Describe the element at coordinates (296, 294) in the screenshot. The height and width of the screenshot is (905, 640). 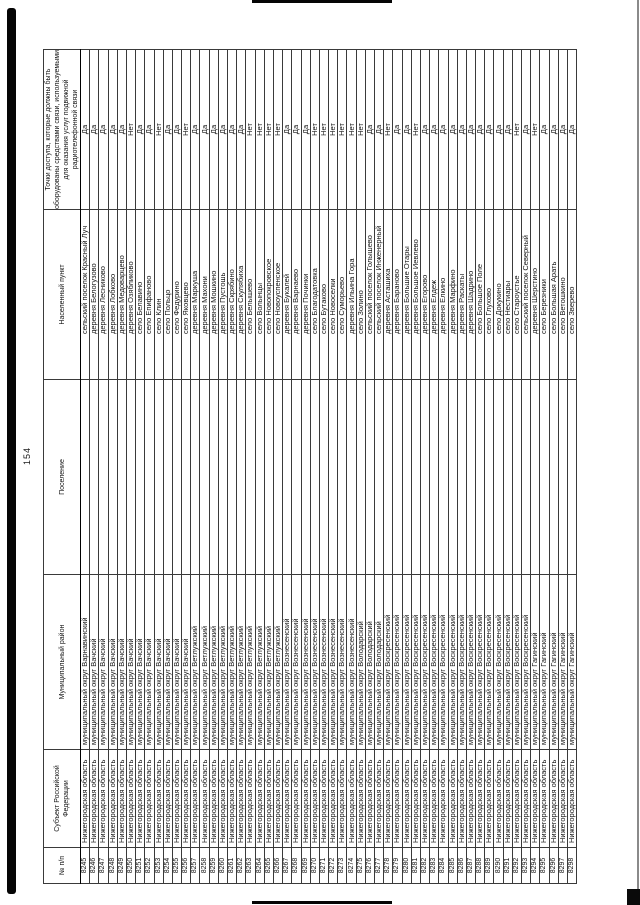
I see `cell-locality: деревня Варнаево` at that location.